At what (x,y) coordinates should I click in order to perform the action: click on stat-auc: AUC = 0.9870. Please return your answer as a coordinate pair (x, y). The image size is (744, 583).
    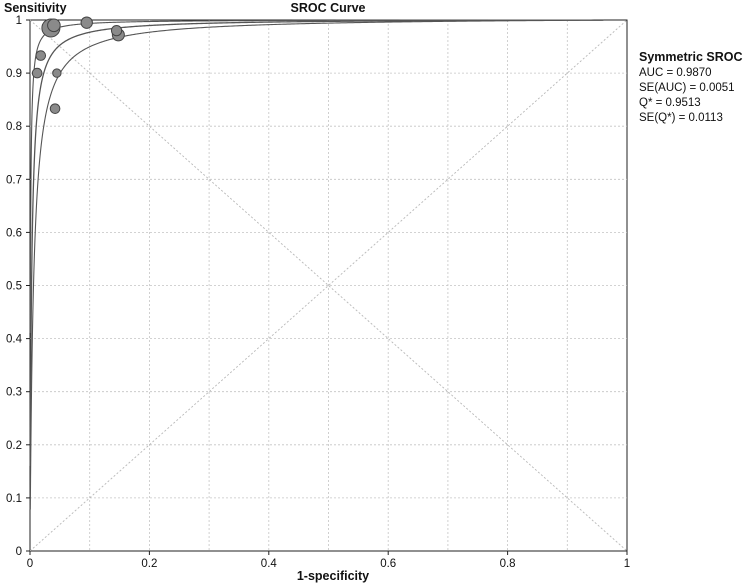
    Looking at the image, I should click on (675, 73).